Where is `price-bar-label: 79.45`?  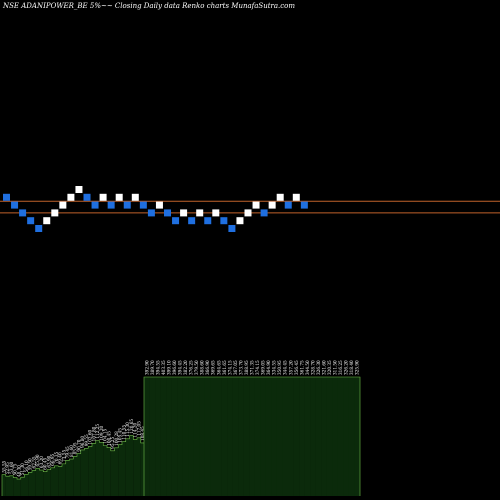 price-bar-label: 79.45 is located at coordinates (67, 452).